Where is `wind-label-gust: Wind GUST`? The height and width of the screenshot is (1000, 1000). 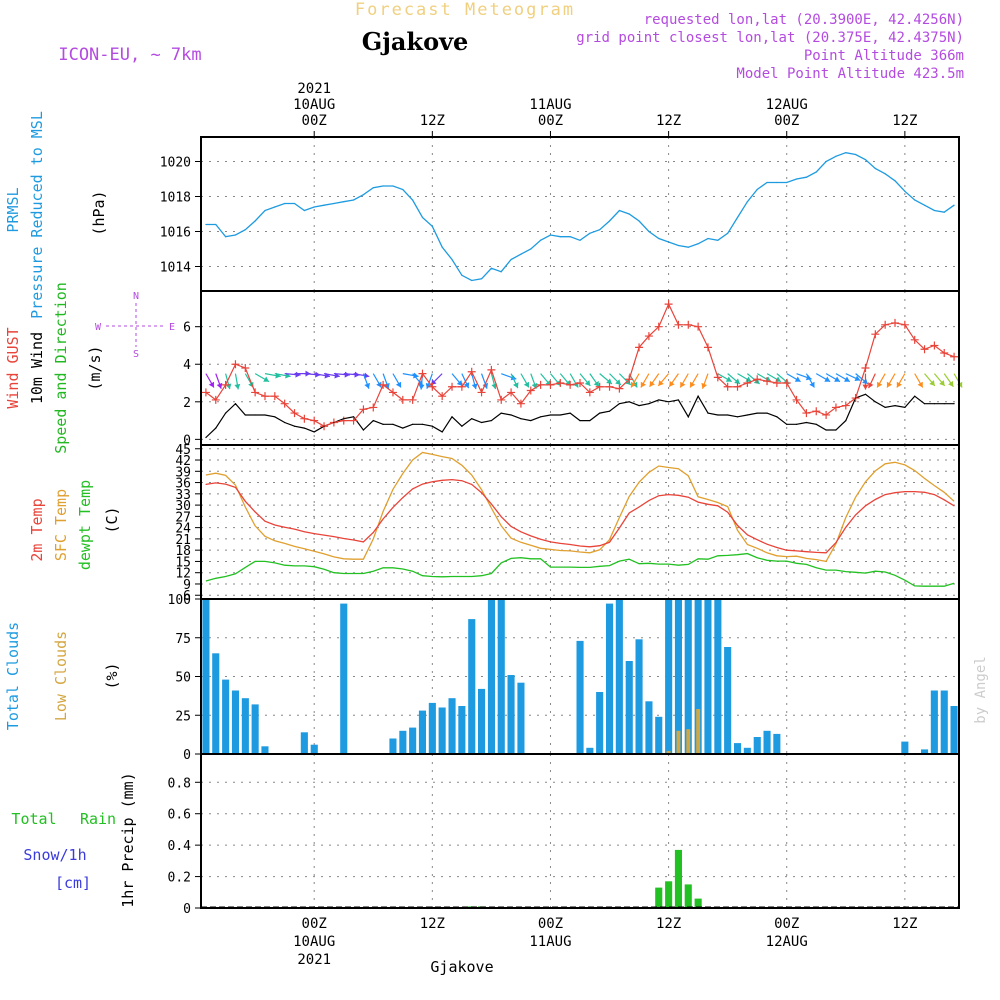 wind-label-gust: Wind GUST is located at coordinates (13, 367).